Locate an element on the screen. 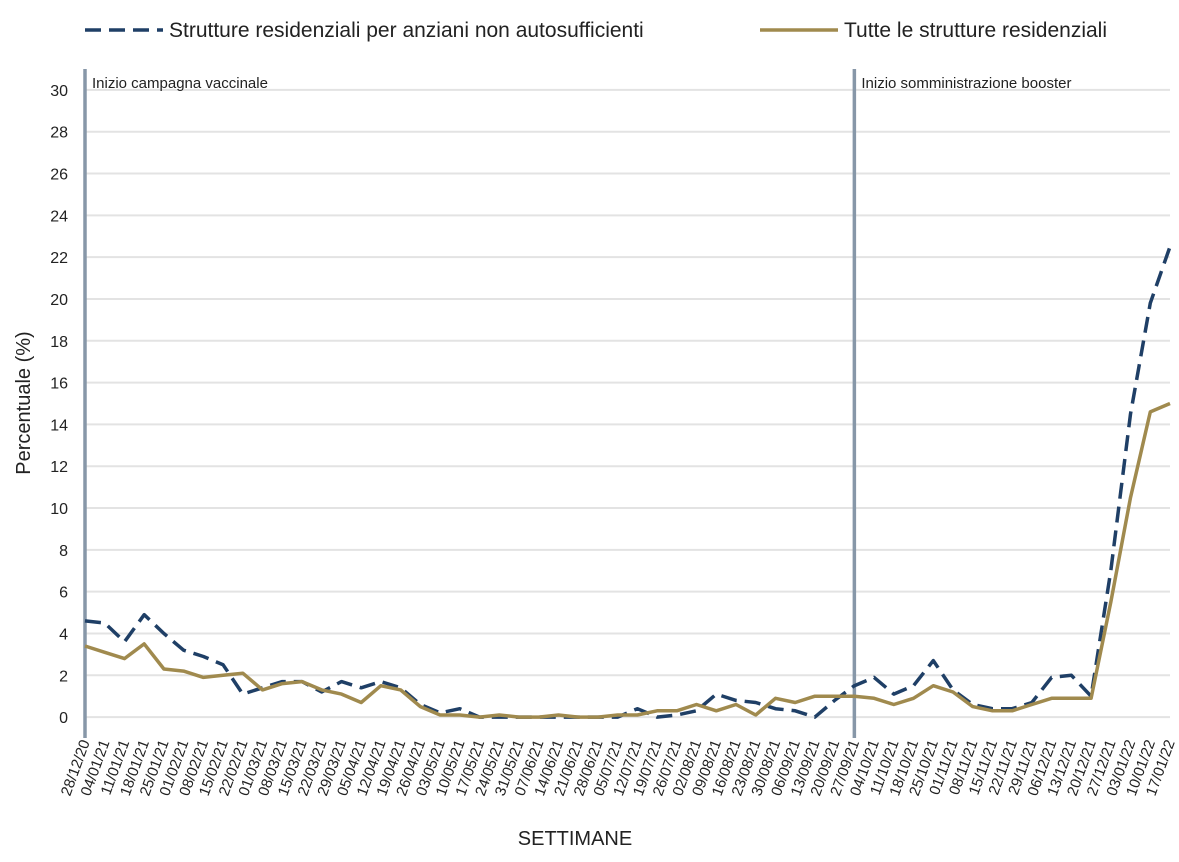 The height and width of the screenshot is (862, 1179). y-tick-label: 16 is located at coordinates (59, 384).